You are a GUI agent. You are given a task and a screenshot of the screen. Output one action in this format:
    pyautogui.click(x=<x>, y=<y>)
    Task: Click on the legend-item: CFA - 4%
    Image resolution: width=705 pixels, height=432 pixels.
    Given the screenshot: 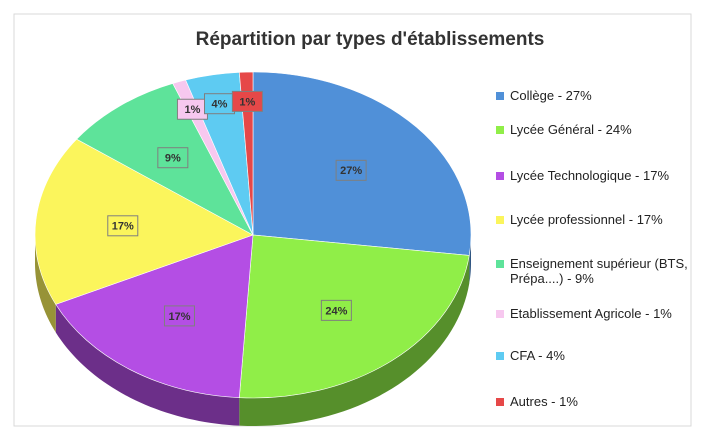 What is the action you would take?
    pyautogui.click(x=596, y=355)
    